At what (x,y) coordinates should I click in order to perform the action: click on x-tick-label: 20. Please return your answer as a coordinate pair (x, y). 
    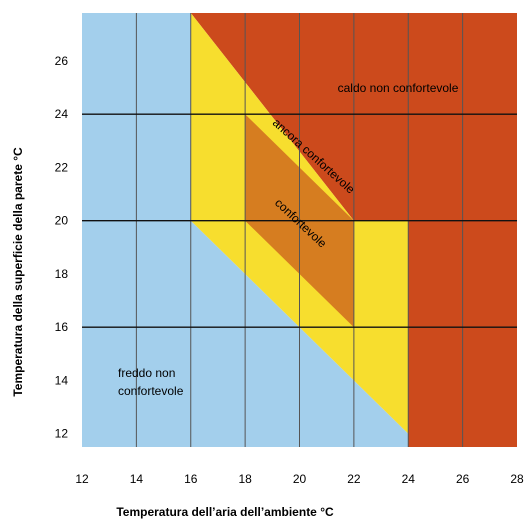
    Looking at the image, I should click on (300, 479).